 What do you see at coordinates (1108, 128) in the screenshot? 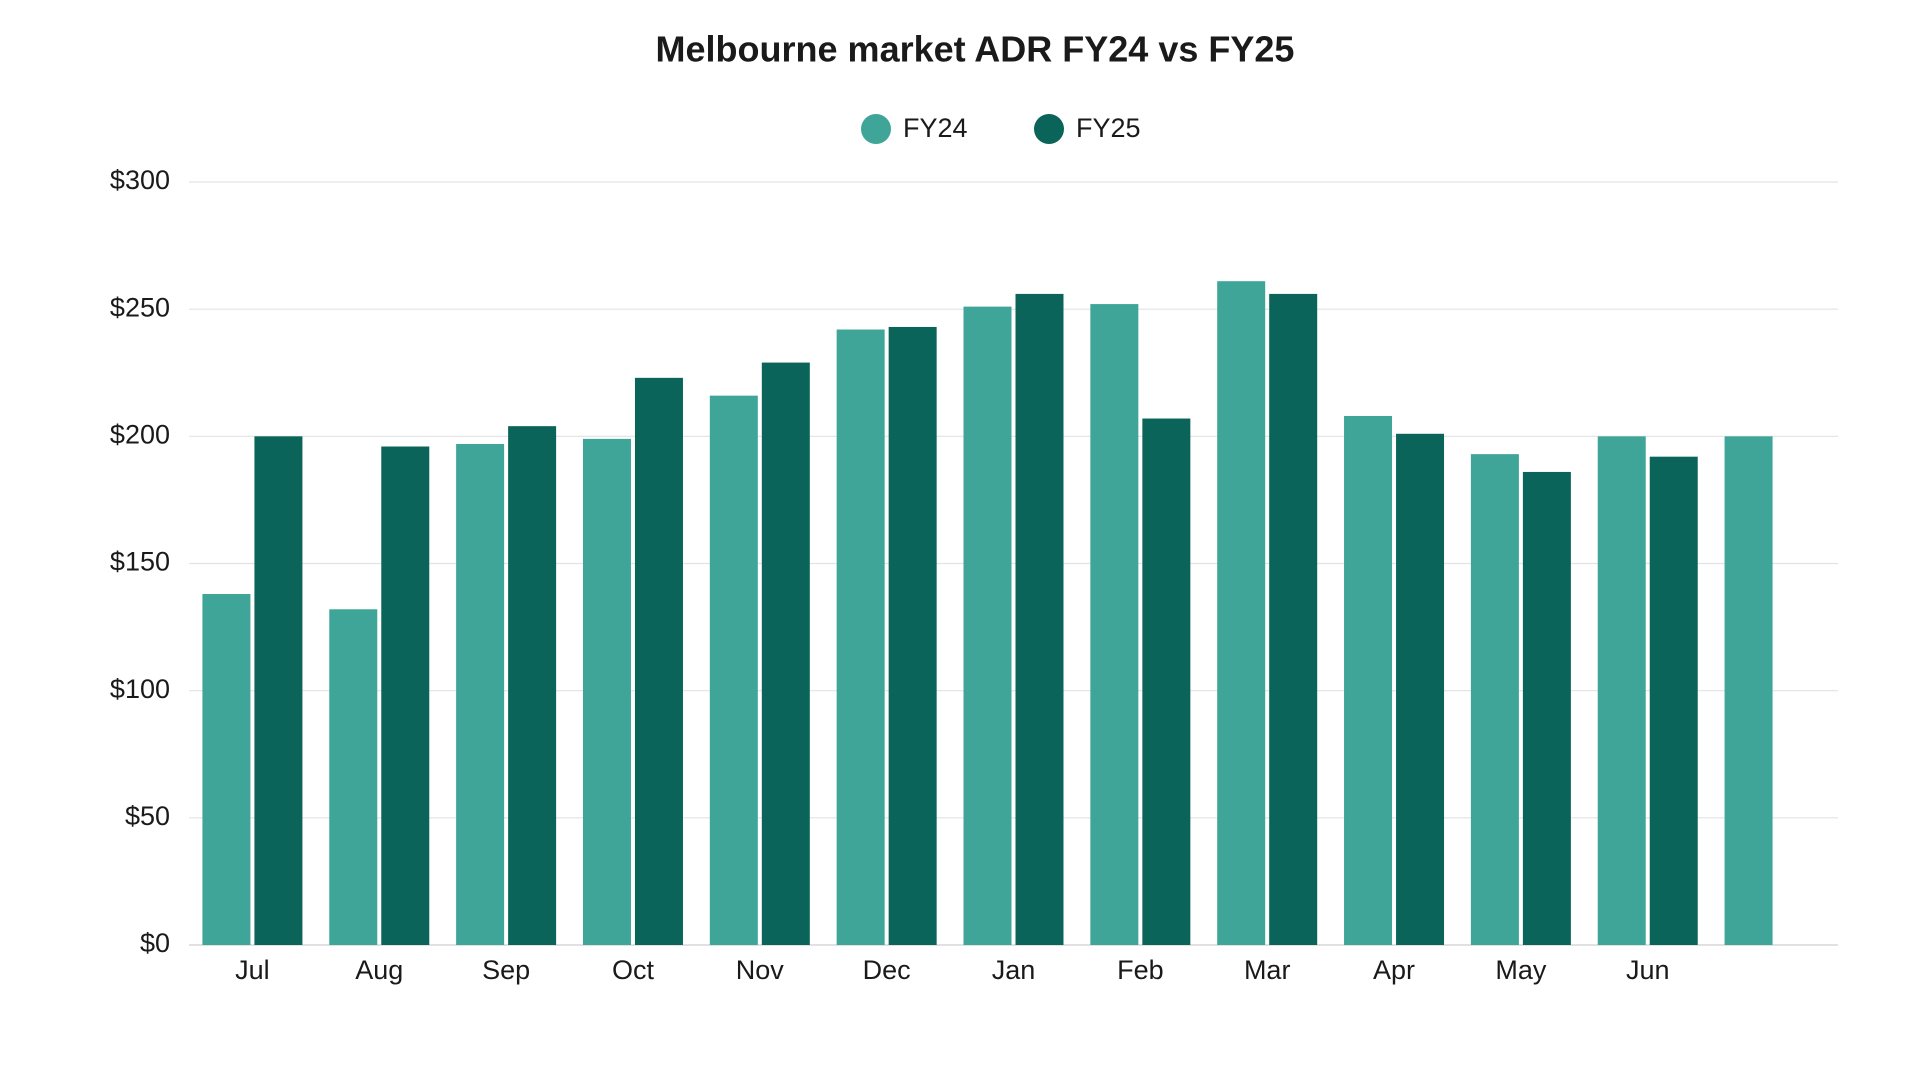
I see `legend-label: FY25` at bounding box center [1108, 128].